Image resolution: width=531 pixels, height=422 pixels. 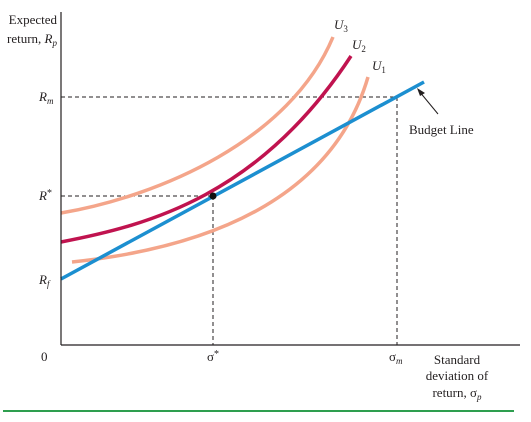 I want to click on y-tick-rm: Rm, so click(x=46, y=97).